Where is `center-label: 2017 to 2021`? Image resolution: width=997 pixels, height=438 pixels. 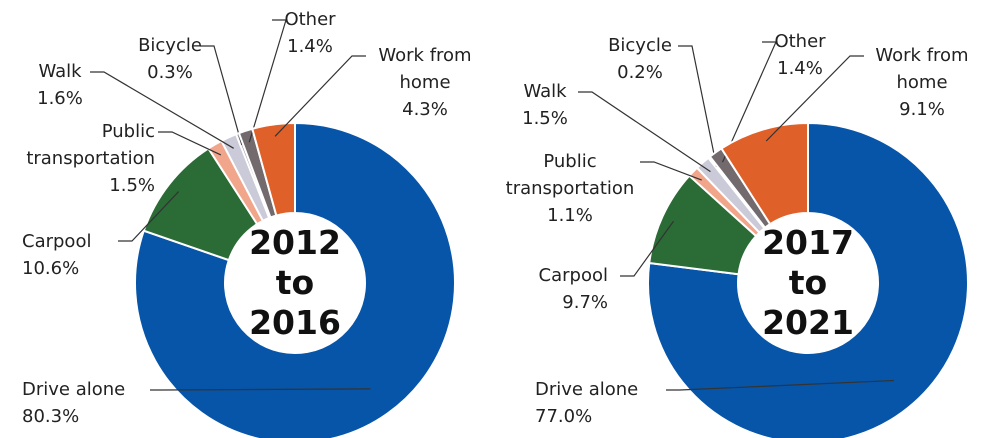
center-label: 2017 to 2021 is located at coordinates (808, 283).